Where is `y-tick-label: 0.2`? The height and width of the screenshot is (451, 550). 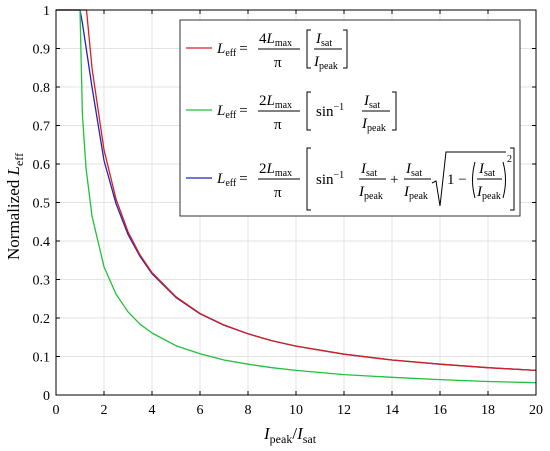 y-tick-label: 0.2 is located at coordinates (42, 319).